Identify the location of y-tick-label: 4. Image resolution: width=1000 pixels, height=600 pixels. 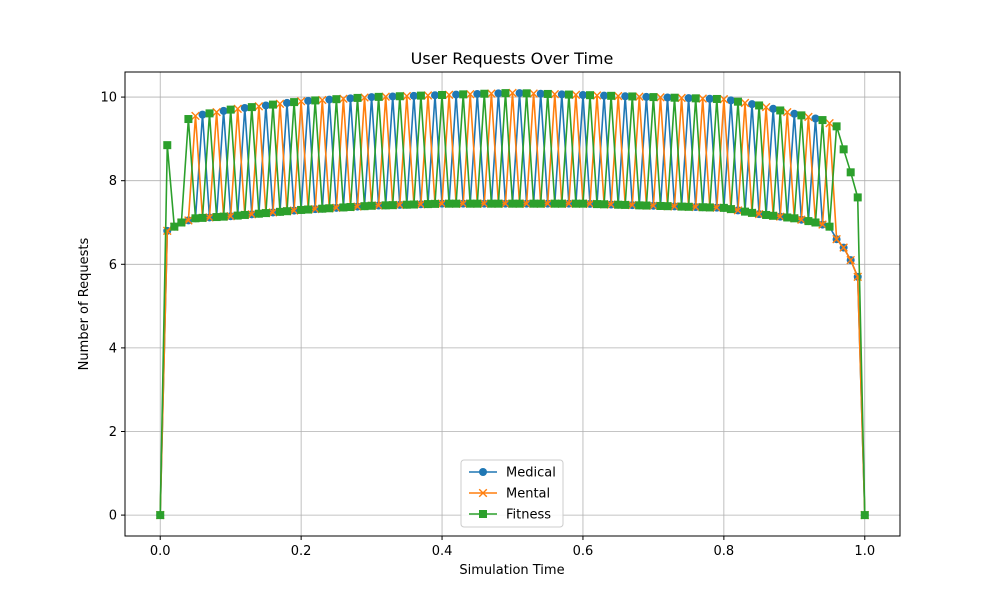
(113, 348).